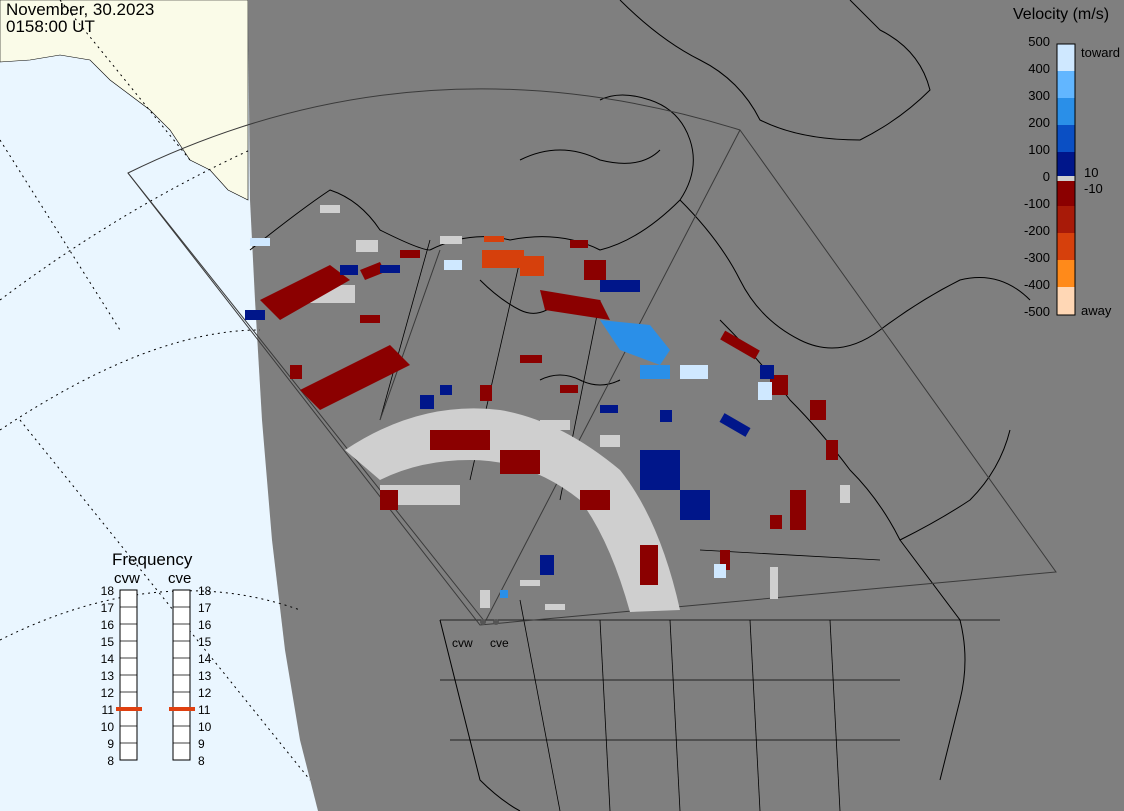 This screenshot has width=1124, height=811. I want to click on date-label: November, 30.2023, so click(80, 9).